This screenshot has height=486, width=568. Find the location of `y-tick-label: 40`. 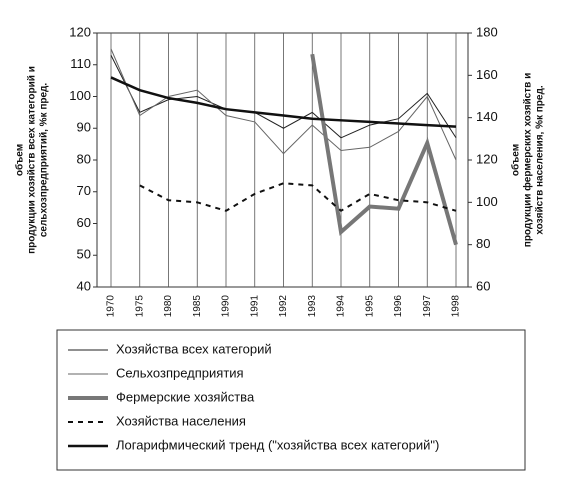

y-tick-label: 40 is located at coordinates (84, 285).